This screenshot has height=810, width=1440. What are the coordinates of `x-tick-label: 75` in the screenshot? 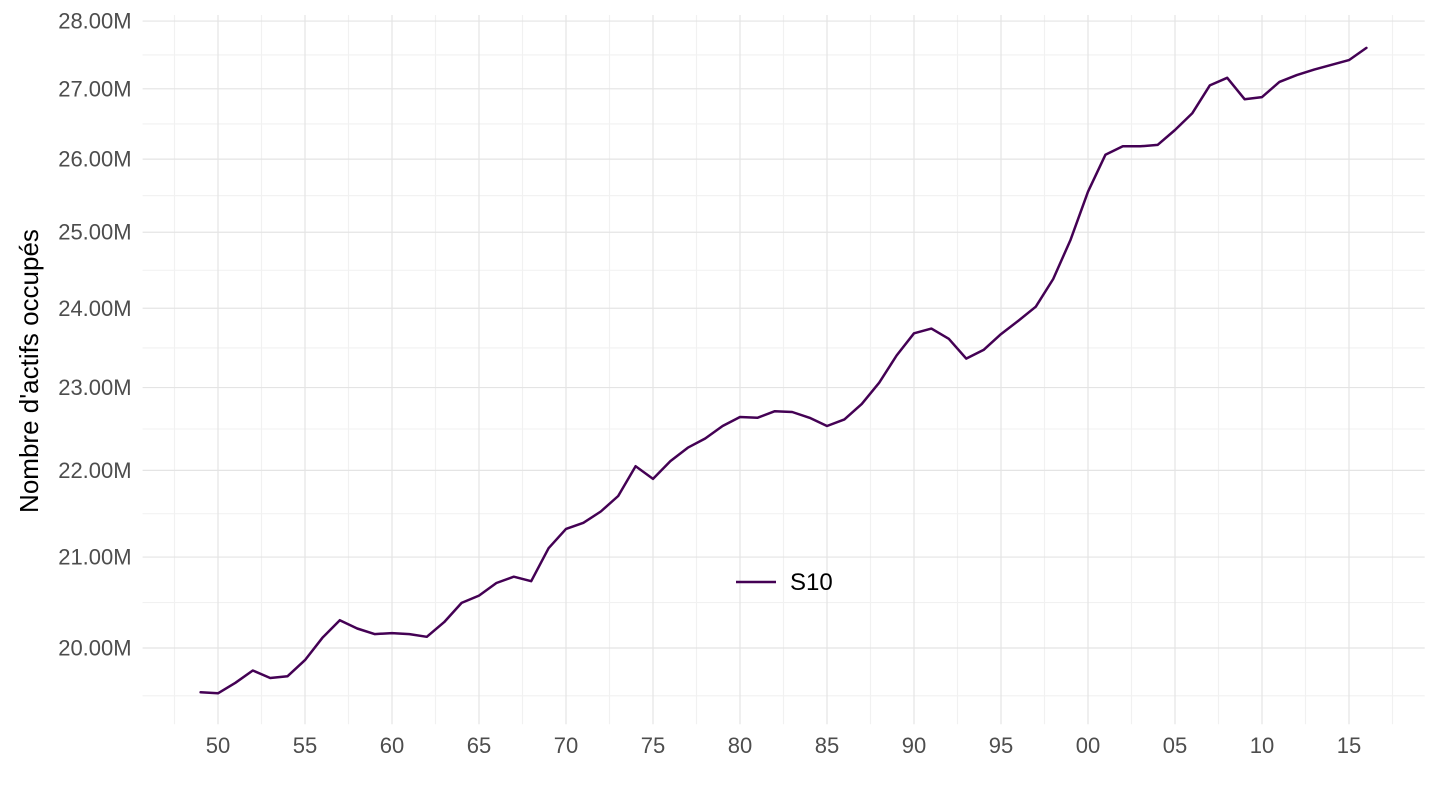 It's located at (653, 745).